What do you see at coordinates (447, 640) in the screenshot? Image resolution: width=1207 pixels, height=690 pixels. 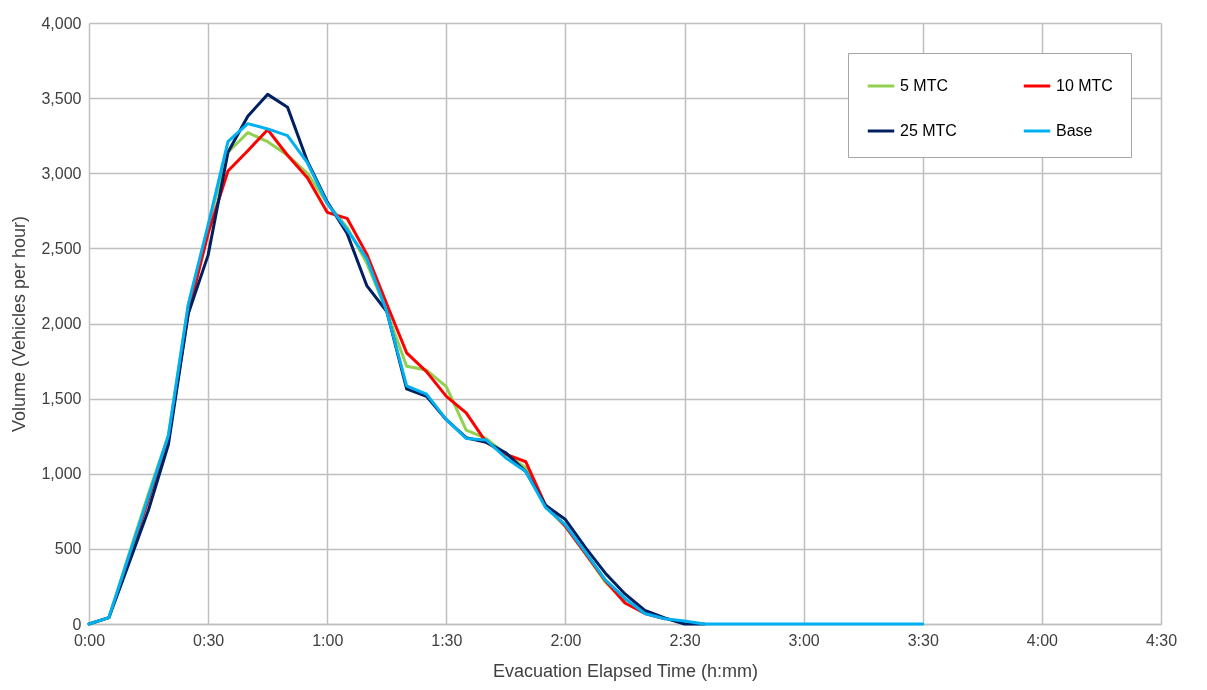 I see `x-tick-label: 1:30` at bounding box center [447, 640].